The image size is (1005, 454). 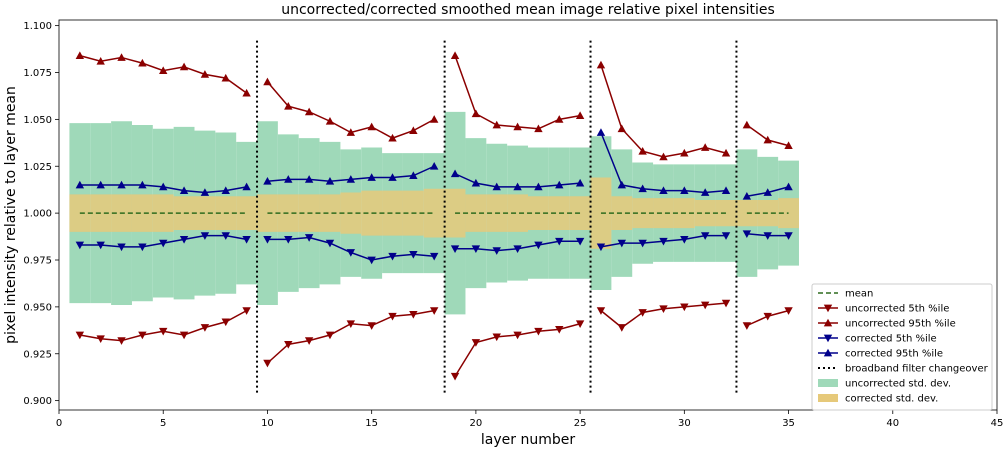 What do you see at coordinates (894, 354) in the screenshot?
I see `legend-label-corrected-95th-ile: corrected 95th %ile` at bounding box center [894, 354].